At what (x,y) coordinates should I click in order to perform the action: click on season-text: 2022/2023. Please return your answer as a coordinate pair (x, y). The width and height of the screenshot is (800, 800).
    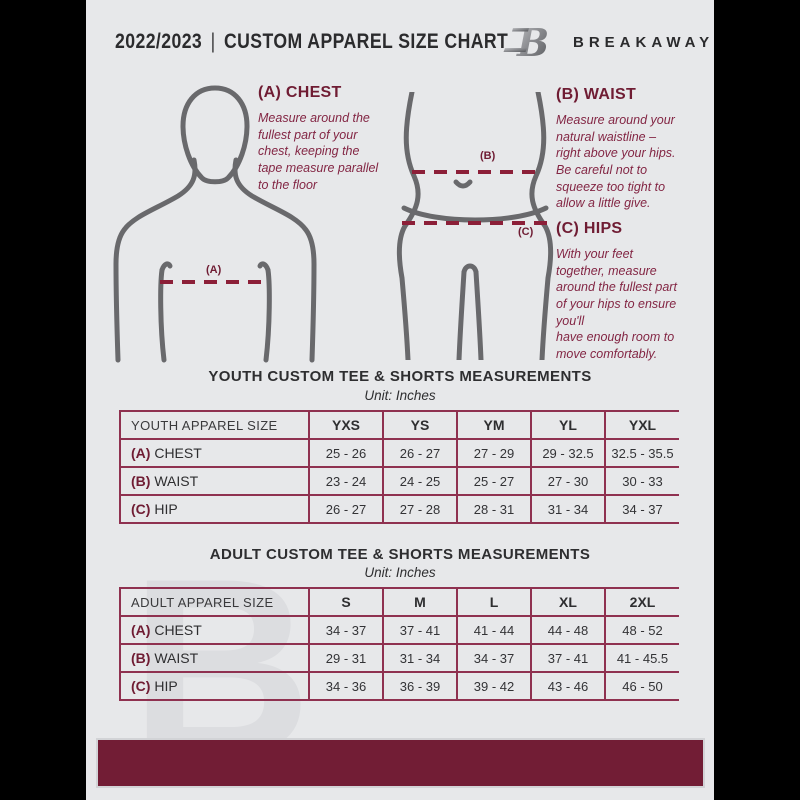
    Looking at the image, I should click on (159, 41).